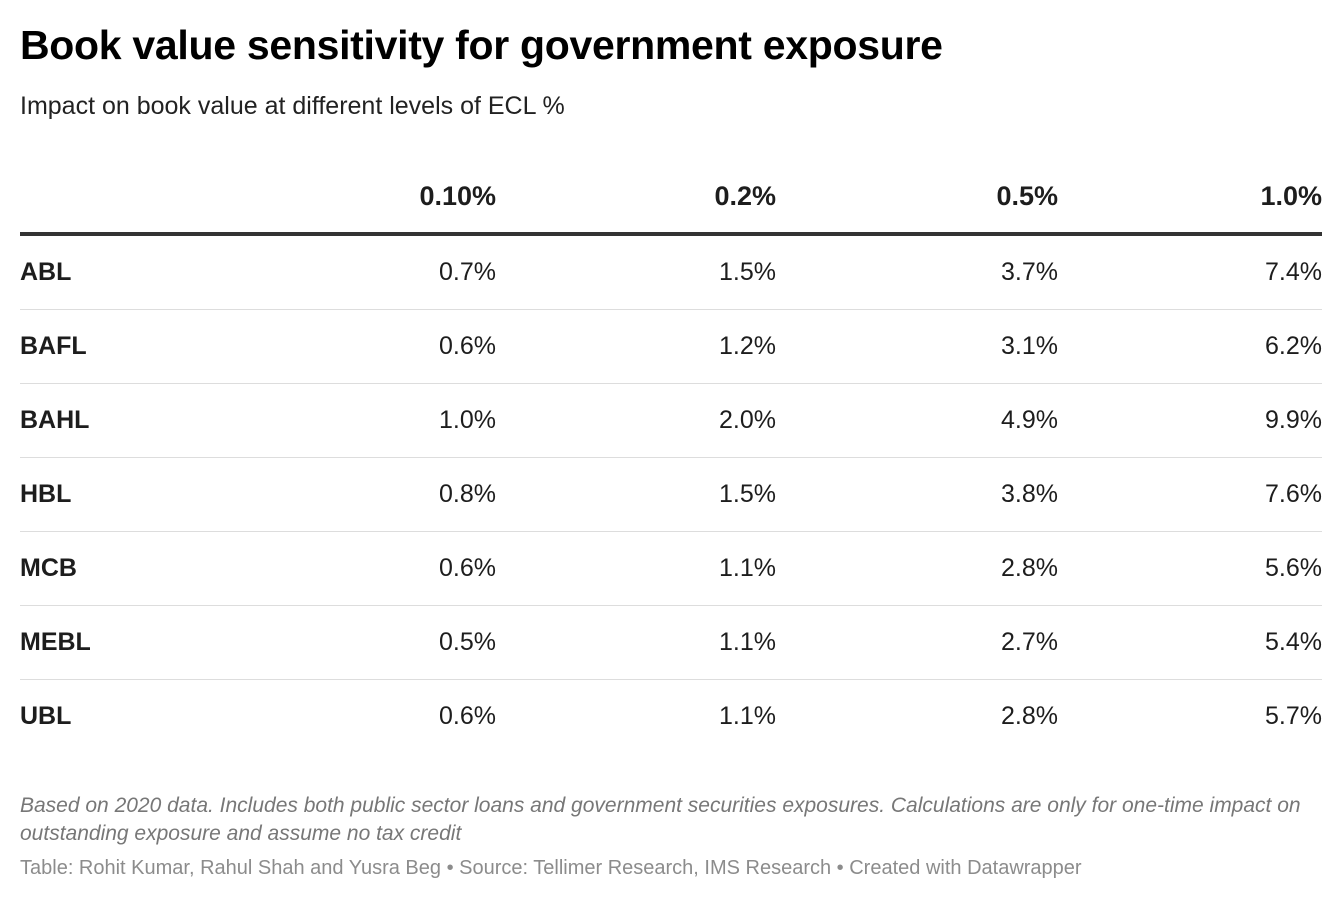  Describe the element at coordinates (1190, 198) in the screenshot. I see `column-header: 1.0%` at that location.